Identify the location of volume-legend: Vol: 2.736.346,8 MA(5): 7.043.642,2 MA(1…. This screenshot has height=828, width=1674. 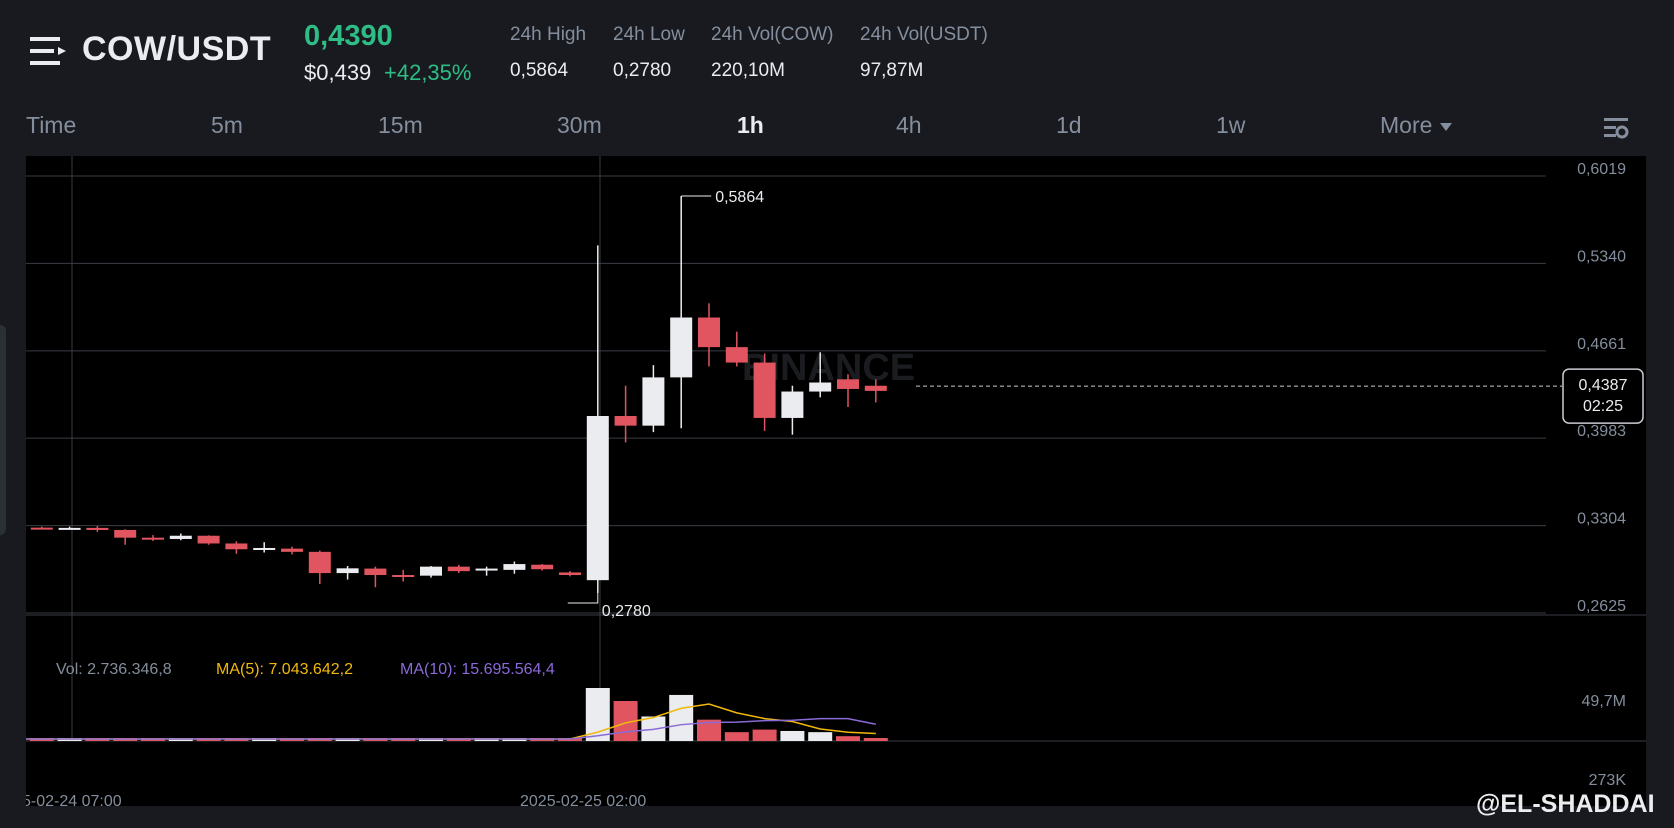
(841, 725).